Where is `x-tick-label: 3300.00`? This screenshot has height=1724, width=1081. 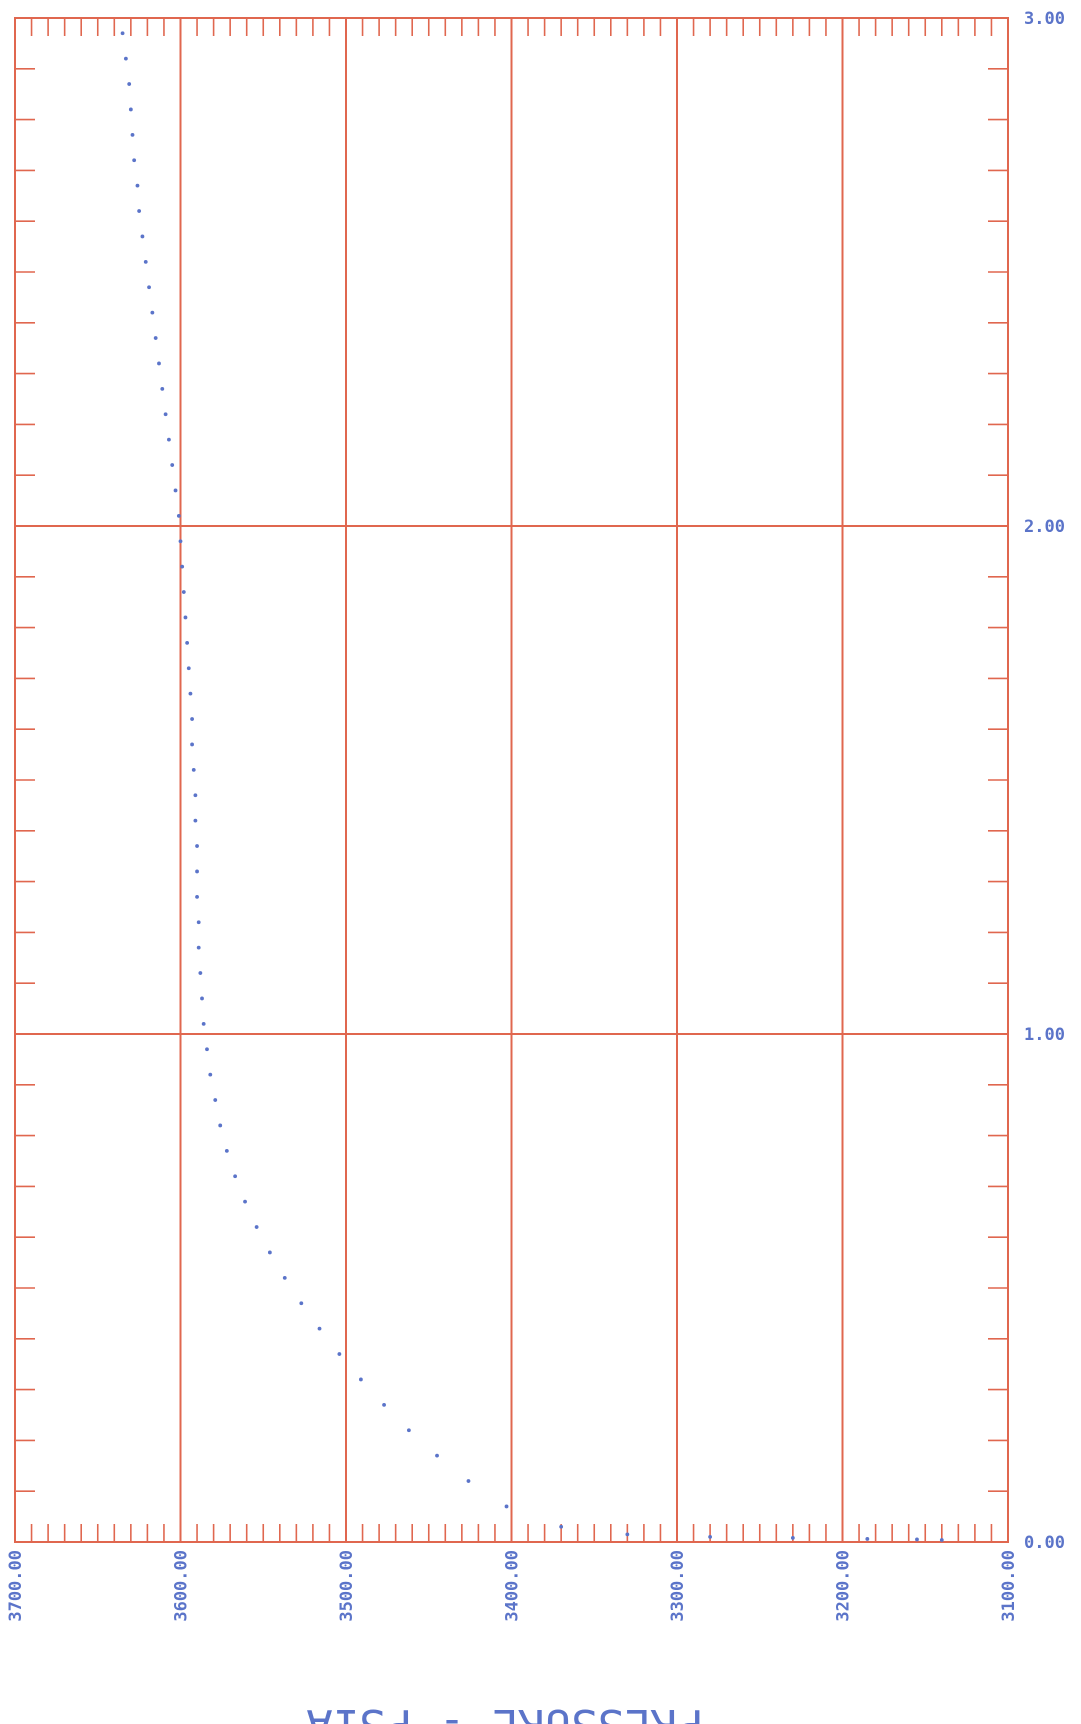
x-tick-label: 3300.00 is located at coordinates (678, 1586).